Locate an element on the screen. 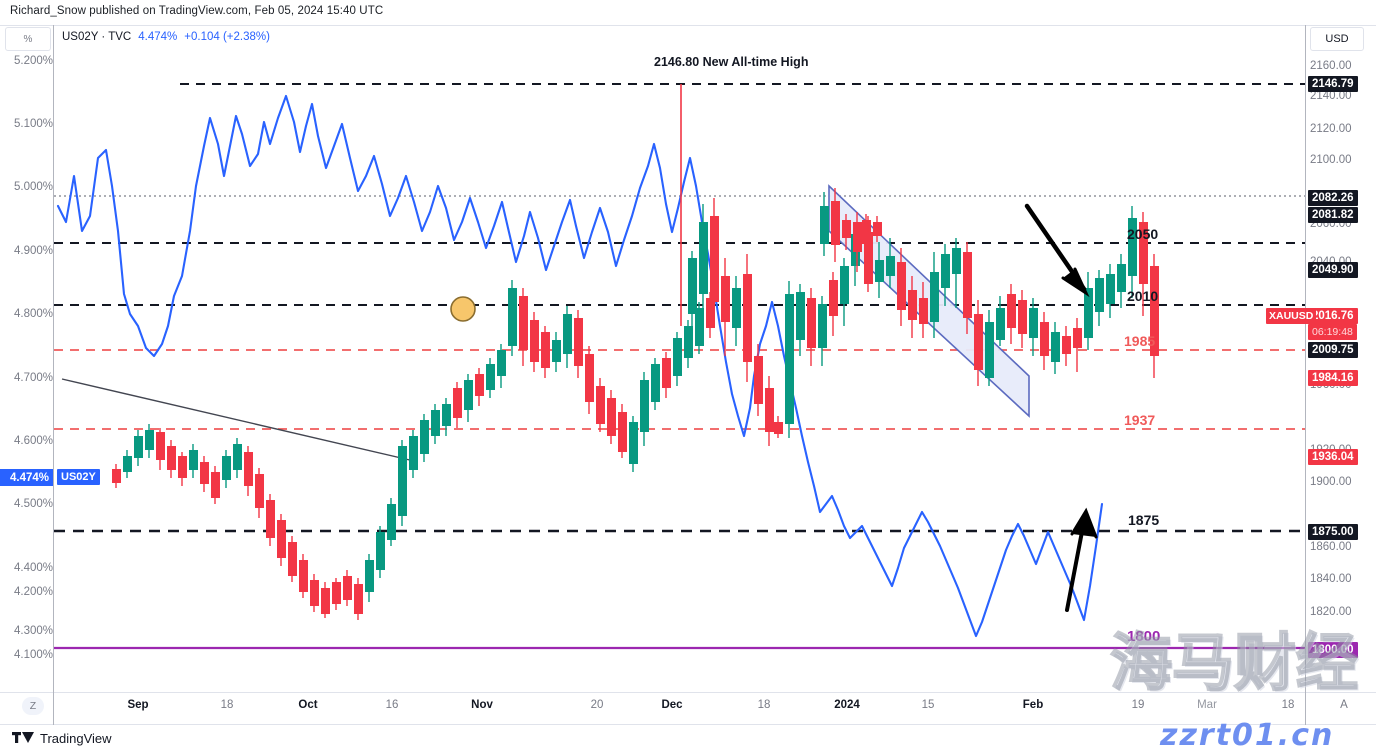 This screenshot has width=1376, height=754. time-tick-16: 16 is located at coordinates (392, 705).